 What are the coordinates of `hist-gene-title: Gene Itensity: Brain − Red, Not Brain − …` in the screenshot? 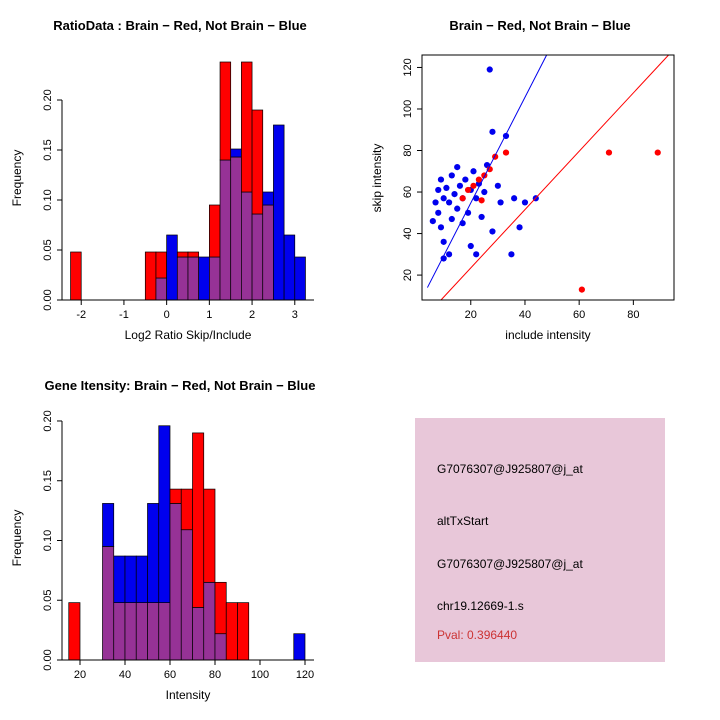 It's located at (180, 385).